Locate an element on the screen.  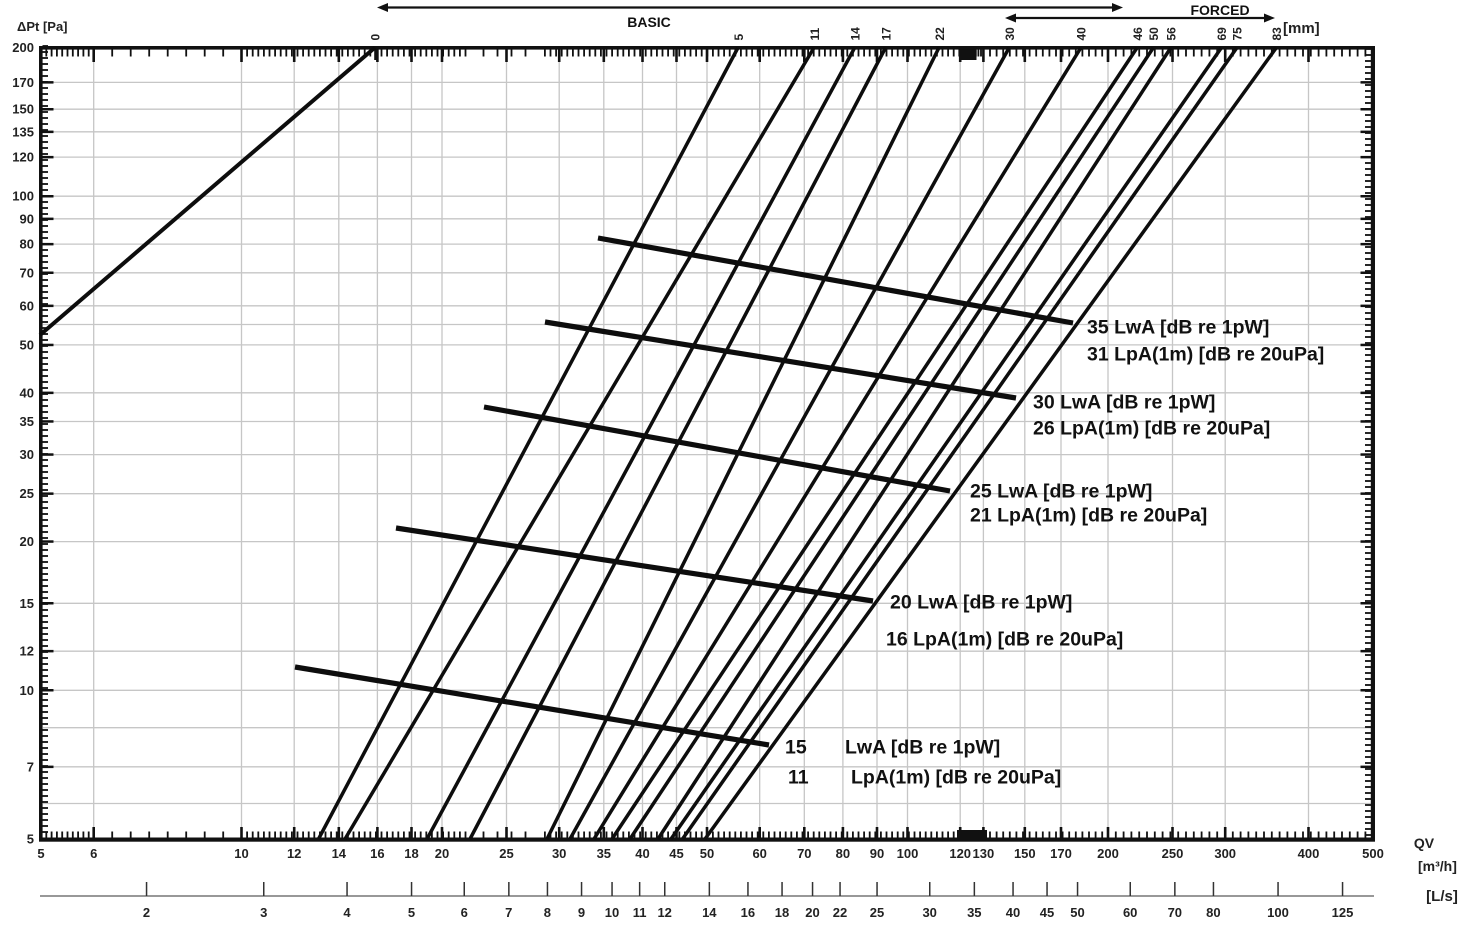
svg-text: 125 is located at coordinates (1343, 912).